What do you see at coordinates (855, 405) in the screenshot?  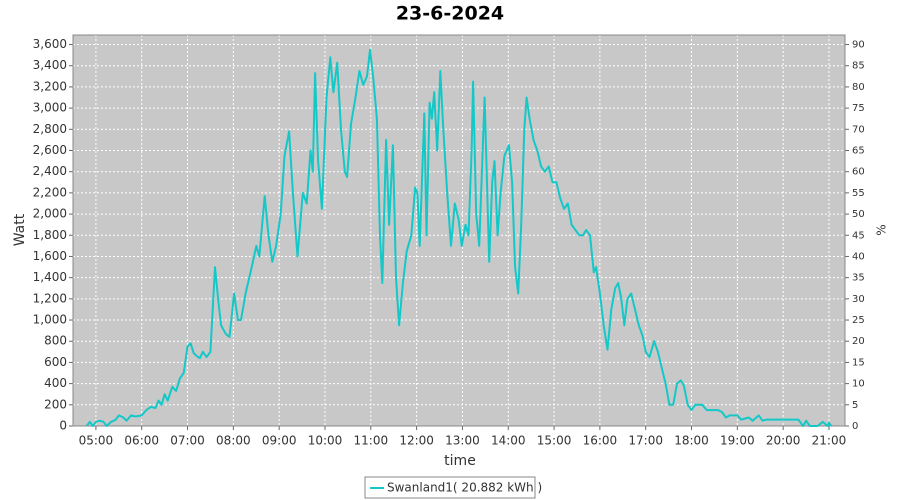 I see `y2-tick-label: 5` at bounding box center [855, 405].